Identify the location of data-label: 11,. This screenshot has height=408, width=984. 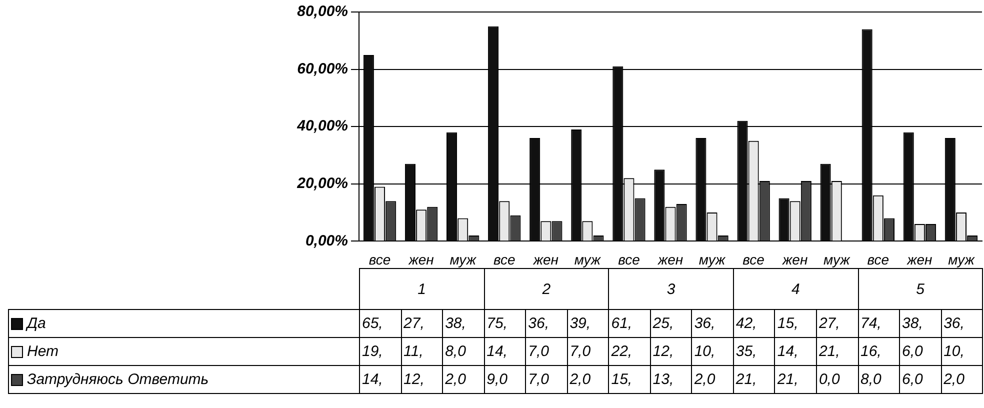
(422, 352).